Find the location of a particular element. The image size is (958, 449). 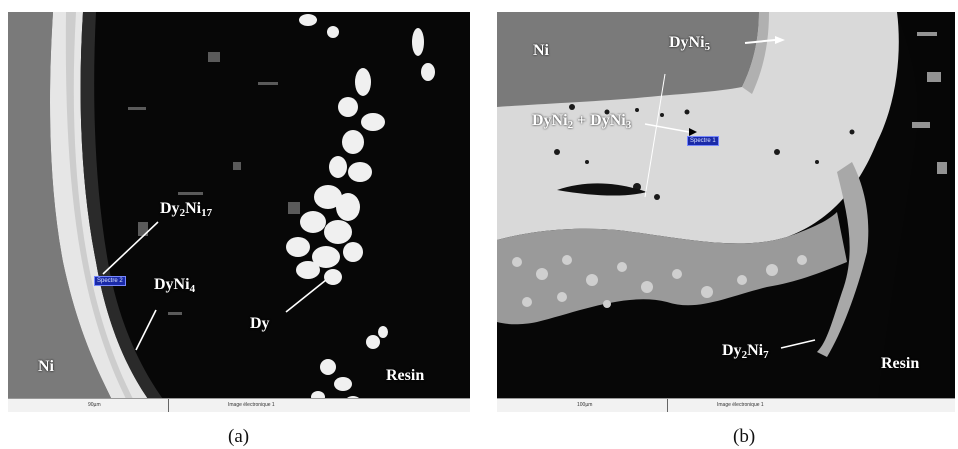

spectrum-tag: Spectre 1 is located at coordinates (703, 141).